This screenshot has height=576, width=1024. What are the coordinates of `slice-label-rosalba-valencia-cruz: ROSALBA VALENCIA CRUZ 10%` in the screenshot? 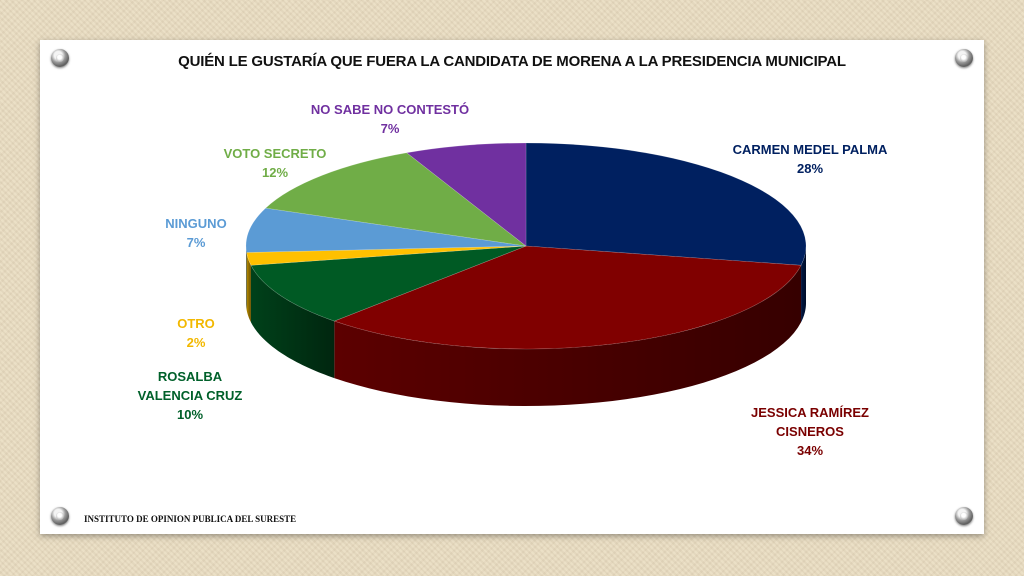 It's located at (190, 395).